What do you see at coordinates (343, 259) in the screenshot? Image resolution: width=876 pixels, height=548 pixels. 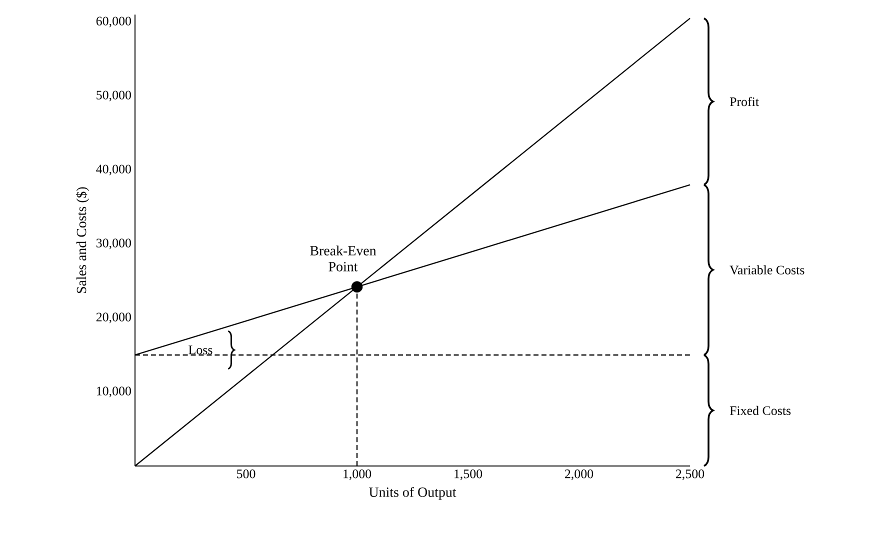 I see `annotation: Break-Even Point` at bounding box center [343, 259].